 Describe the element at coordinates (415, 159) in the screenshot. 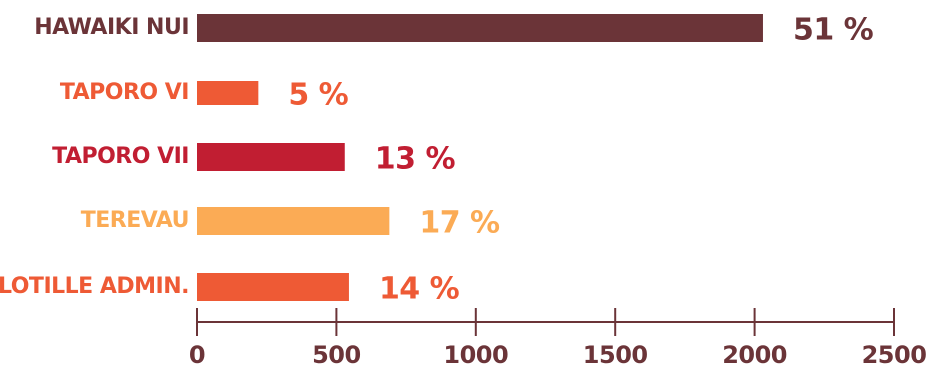

I see `data-label: 13 %` at that location.